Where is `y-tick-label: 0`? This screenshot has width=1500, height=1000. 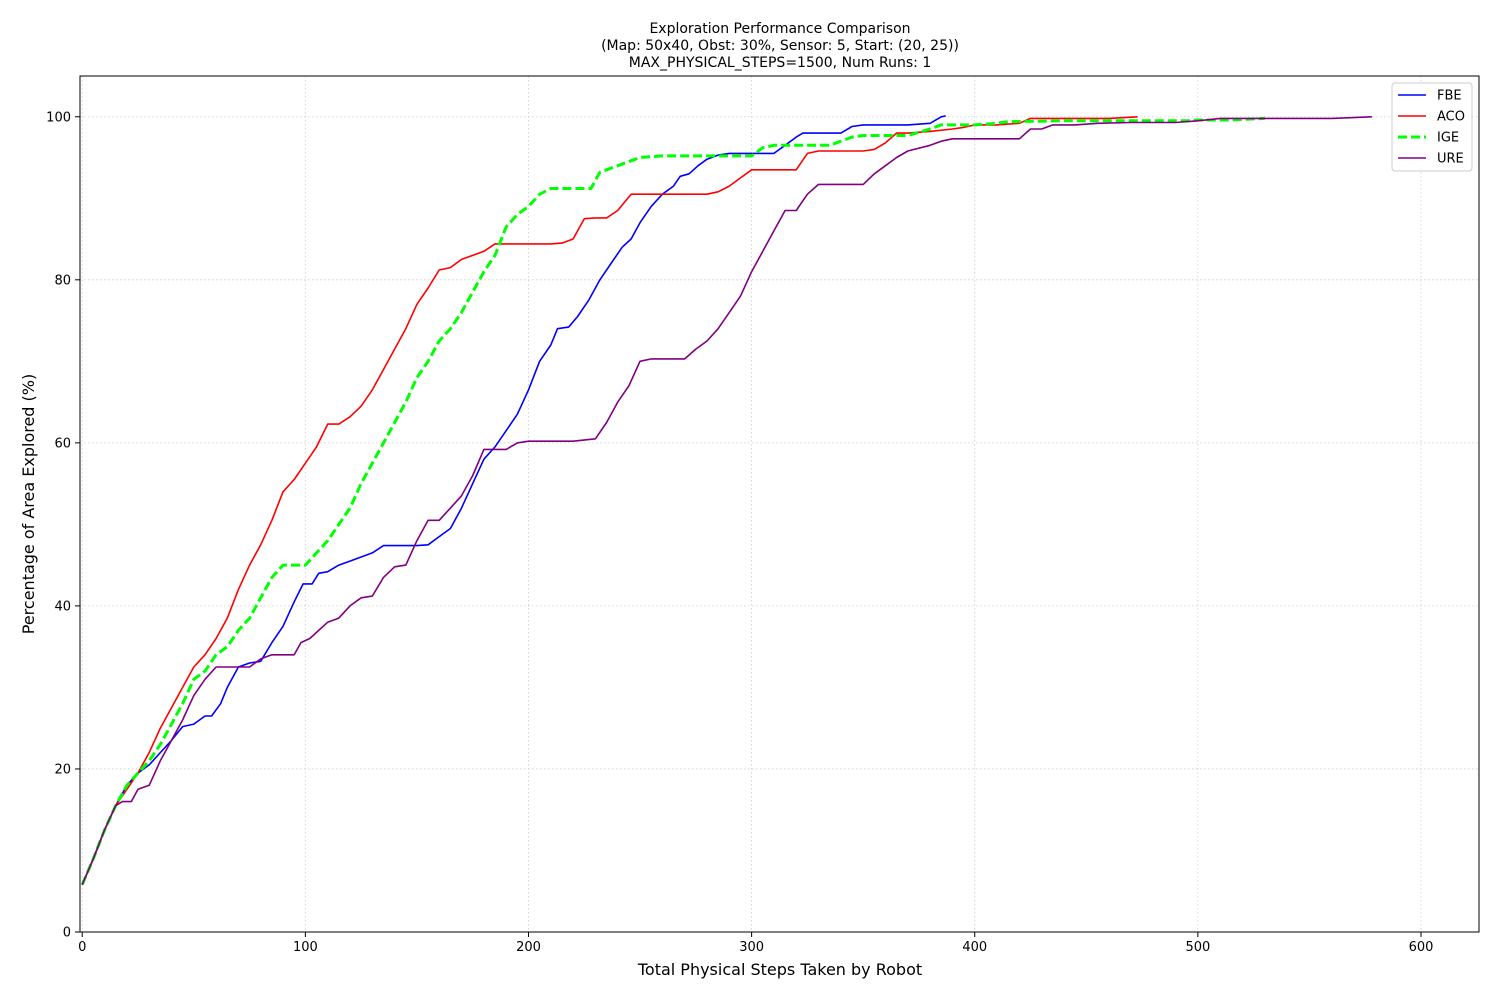
y-tick-label: 0 is located at coordinates (67, 933).